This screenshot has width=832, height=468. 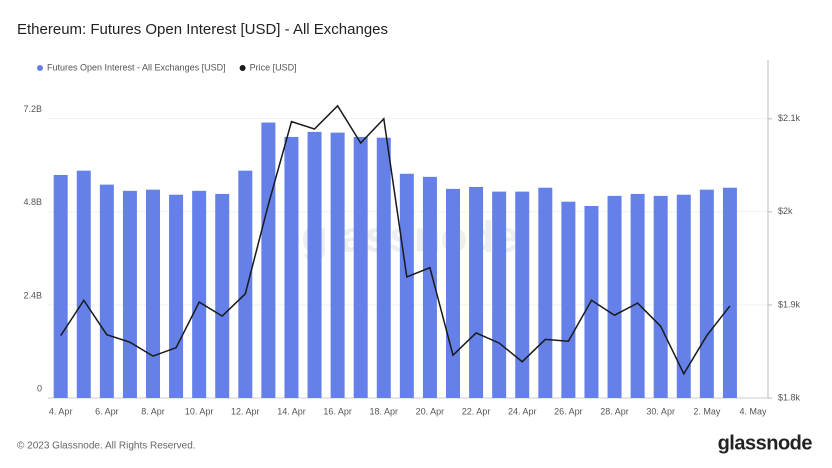 I want to click on x-tick-label: 8. Apr, so click(x=153, y=411).